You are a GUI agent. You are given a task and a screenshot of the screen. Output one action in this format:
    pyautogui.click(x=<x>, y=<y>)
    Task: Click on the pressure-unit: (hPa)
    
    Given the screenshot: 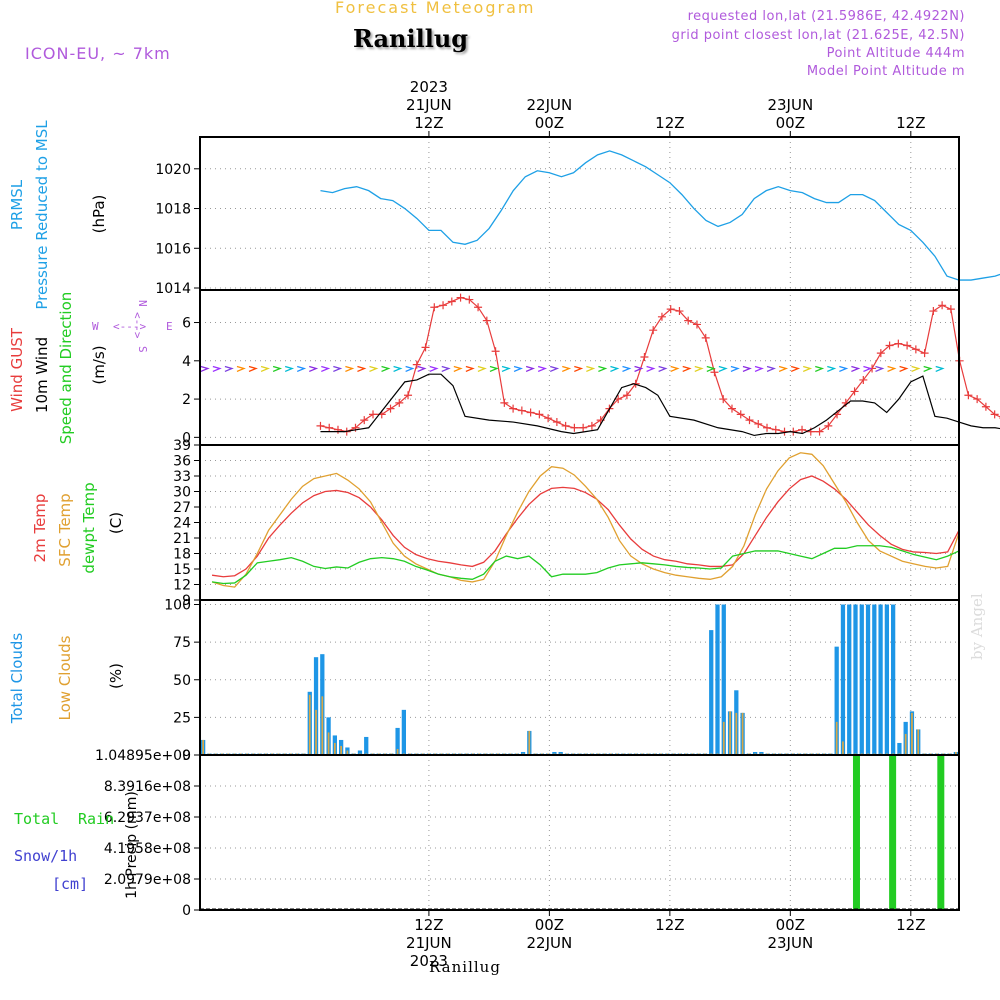 What is the action you would take?
    pyautogui.click(x=99, y=214)
    